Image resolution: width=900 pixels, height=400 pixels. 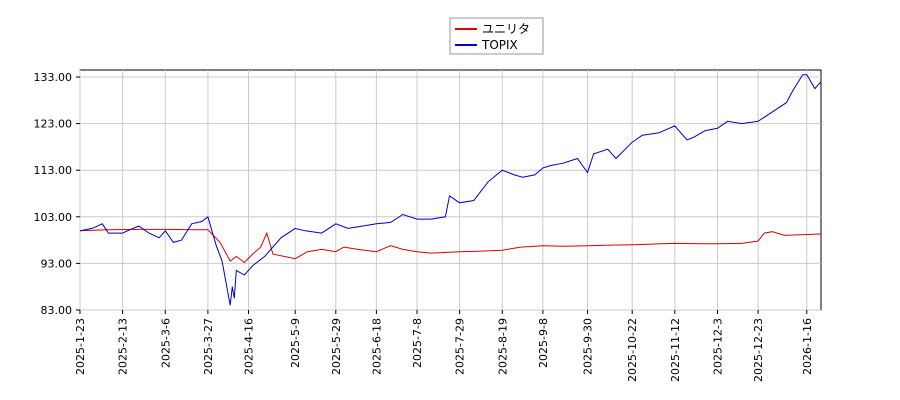 What do you see at coordinates (502, 346) in the screenshot?
I see `x-tick-label: 2025-8-19` at bounding box center [502, 346].